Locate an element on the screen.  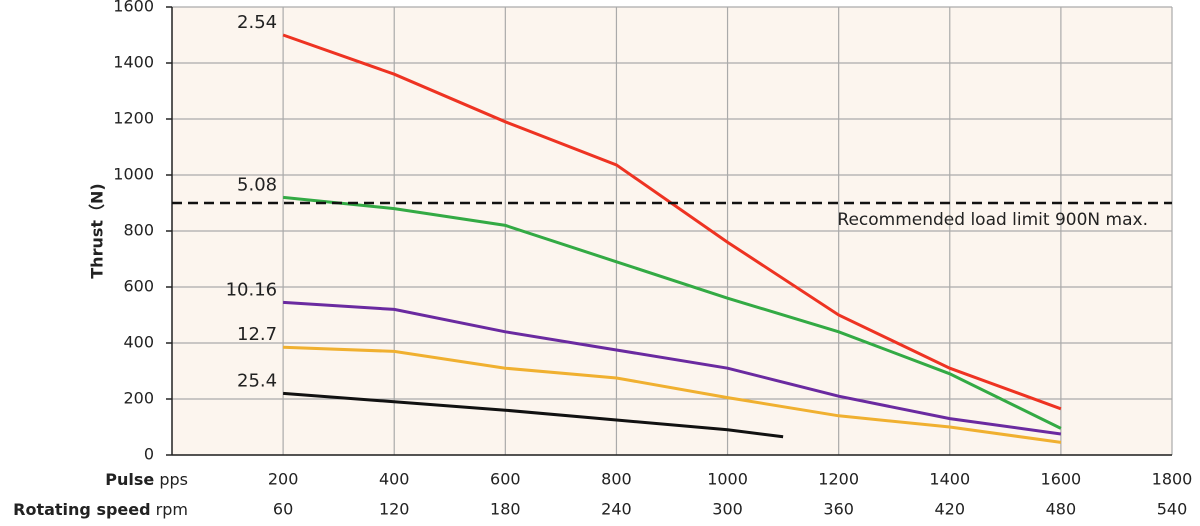
x2-tick-label: 540 is located at coordinates (1172, 509).